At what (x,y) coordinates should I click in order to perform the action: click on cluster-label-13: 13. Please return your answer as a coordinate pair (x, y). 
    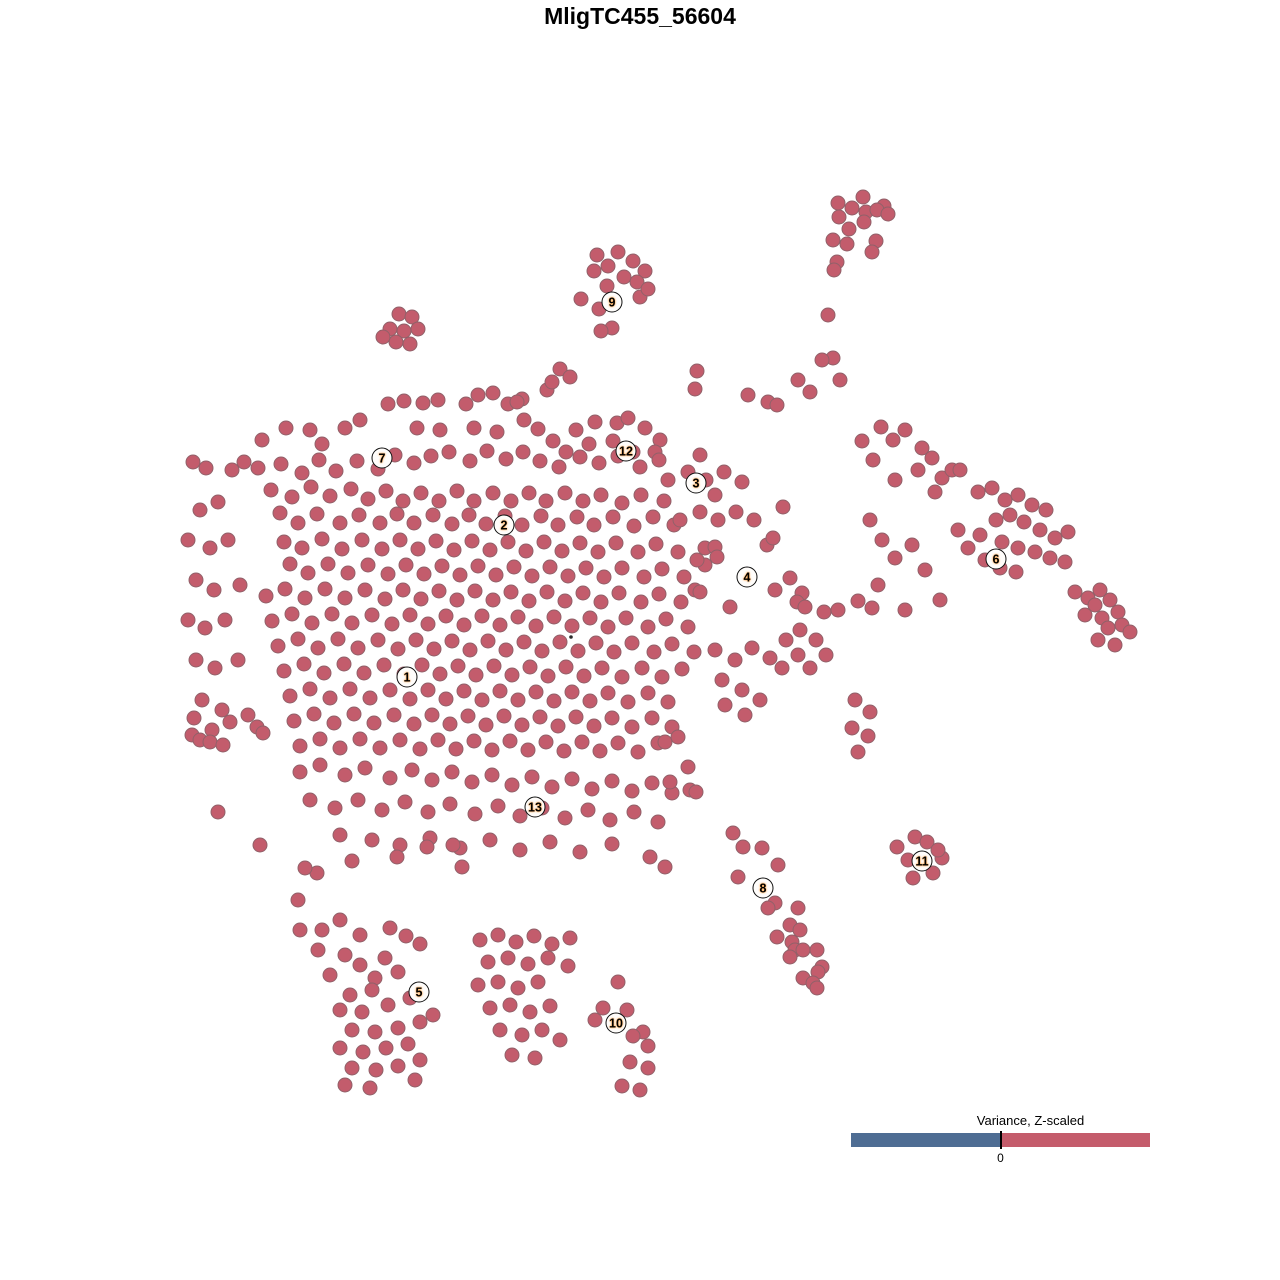
    Looking at the image, I should click on (535, 807).